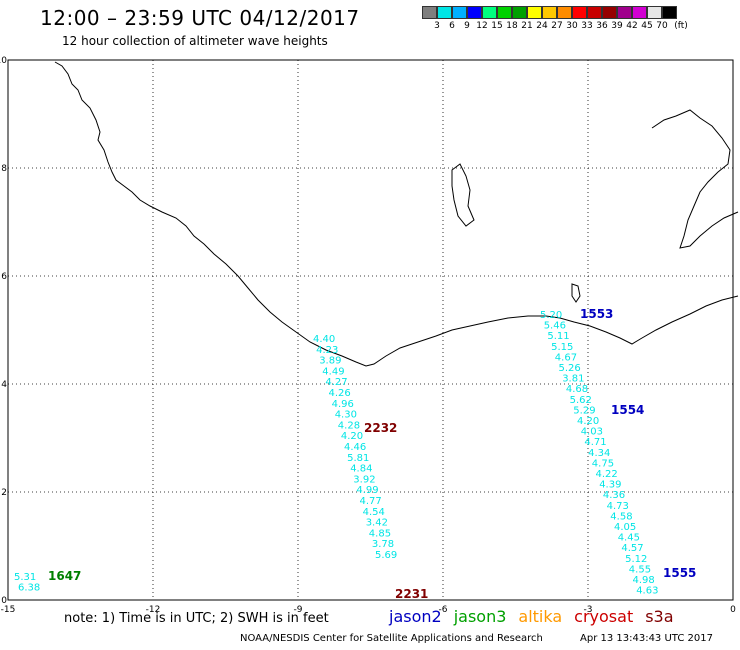 The width and height of the screenshot is (740, 650). What do you see at coordinates (3, 61) in the screenshot?
I see `y-tick-label: 10` at bounding box center [3, 61].